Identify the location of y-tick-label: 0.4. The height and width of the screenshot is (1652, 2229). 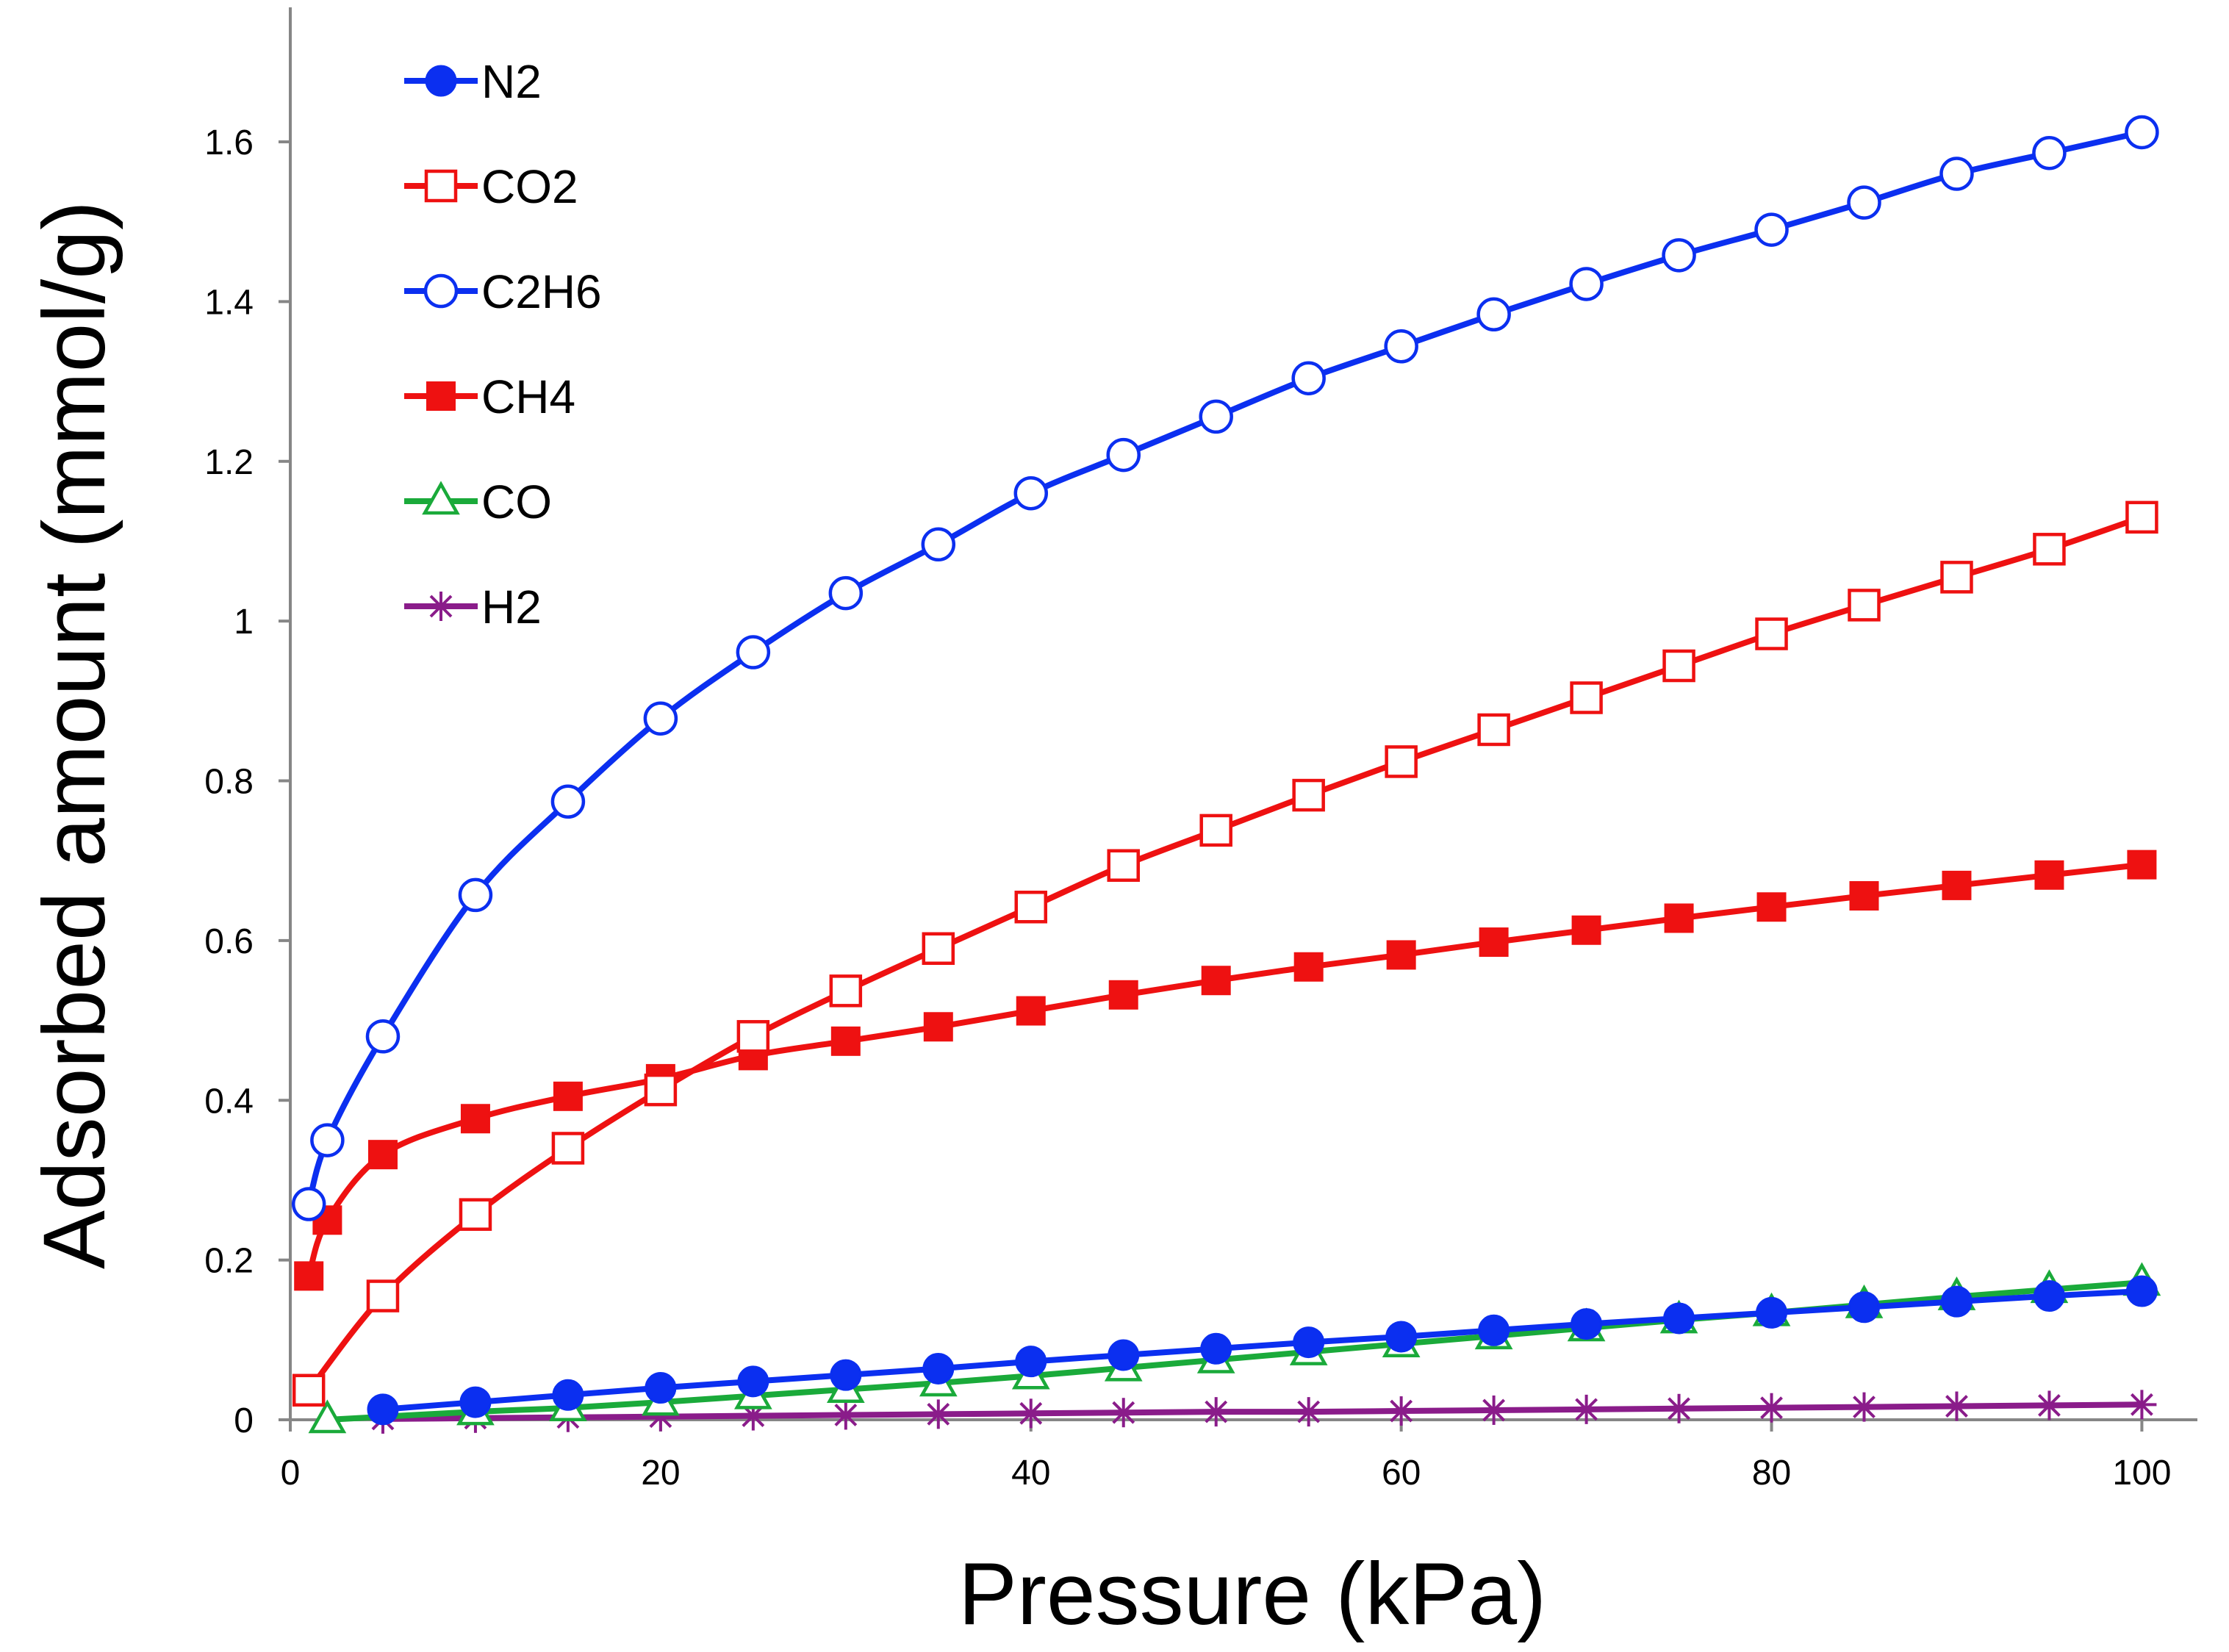
(229, 1101).